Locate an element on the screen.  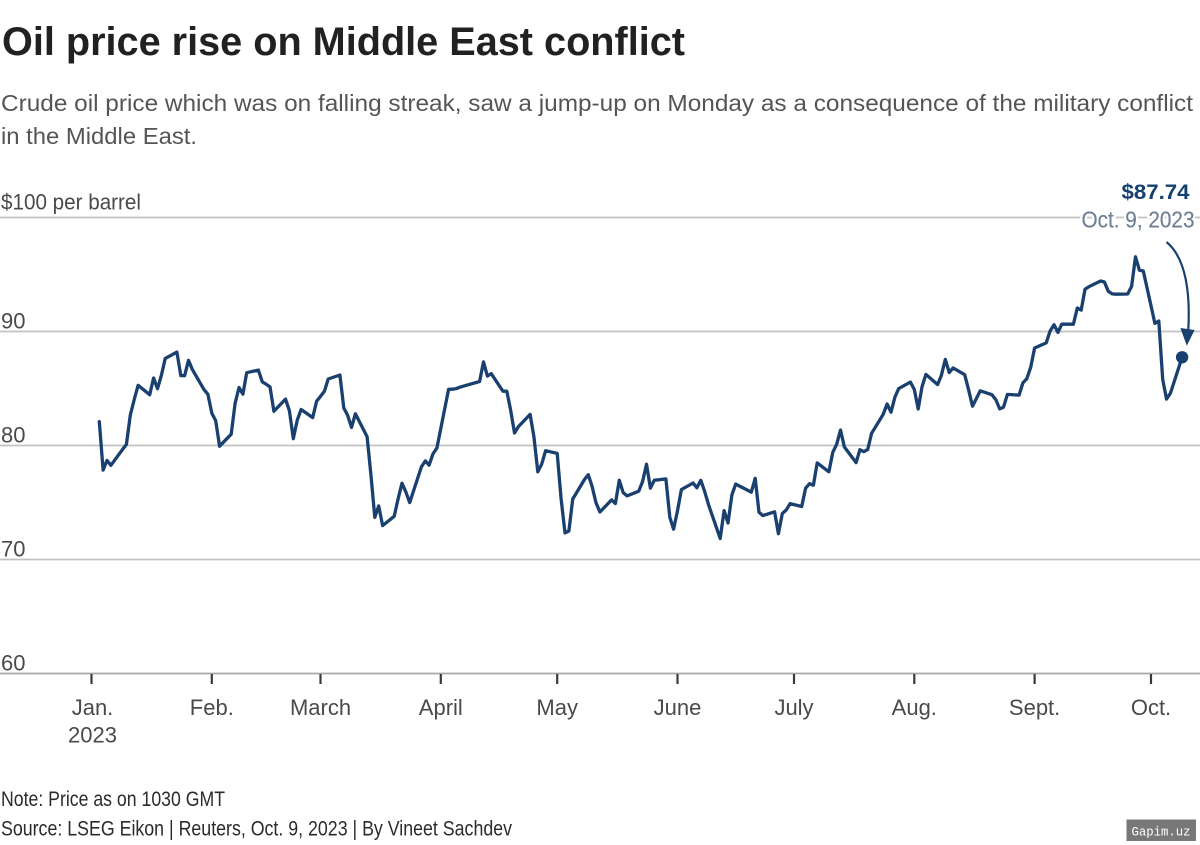
svg-text: Oct. is located at coordinates (1151, 707).